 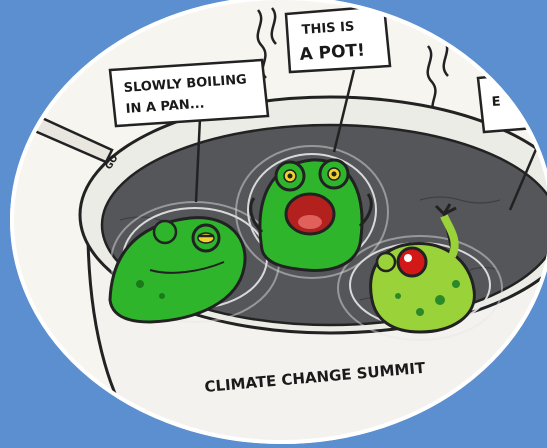 I want to click on speech-bubble-middle: THIS IS A POT!, so click(x=338, y=39).